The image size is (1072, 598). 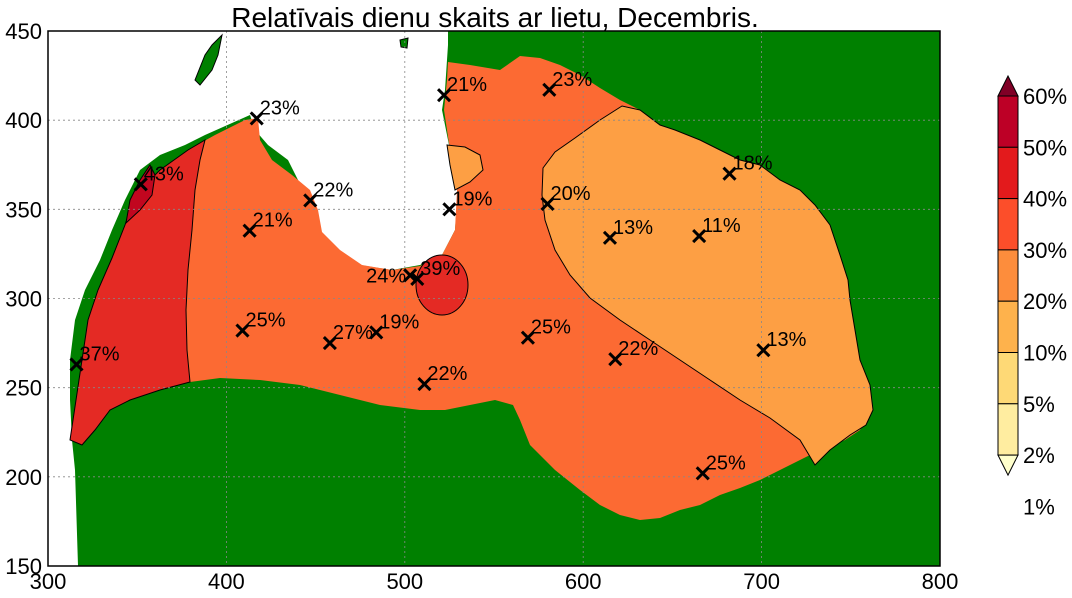 I want to click on contour-10-20-gulf, so click(x=465, y=167).